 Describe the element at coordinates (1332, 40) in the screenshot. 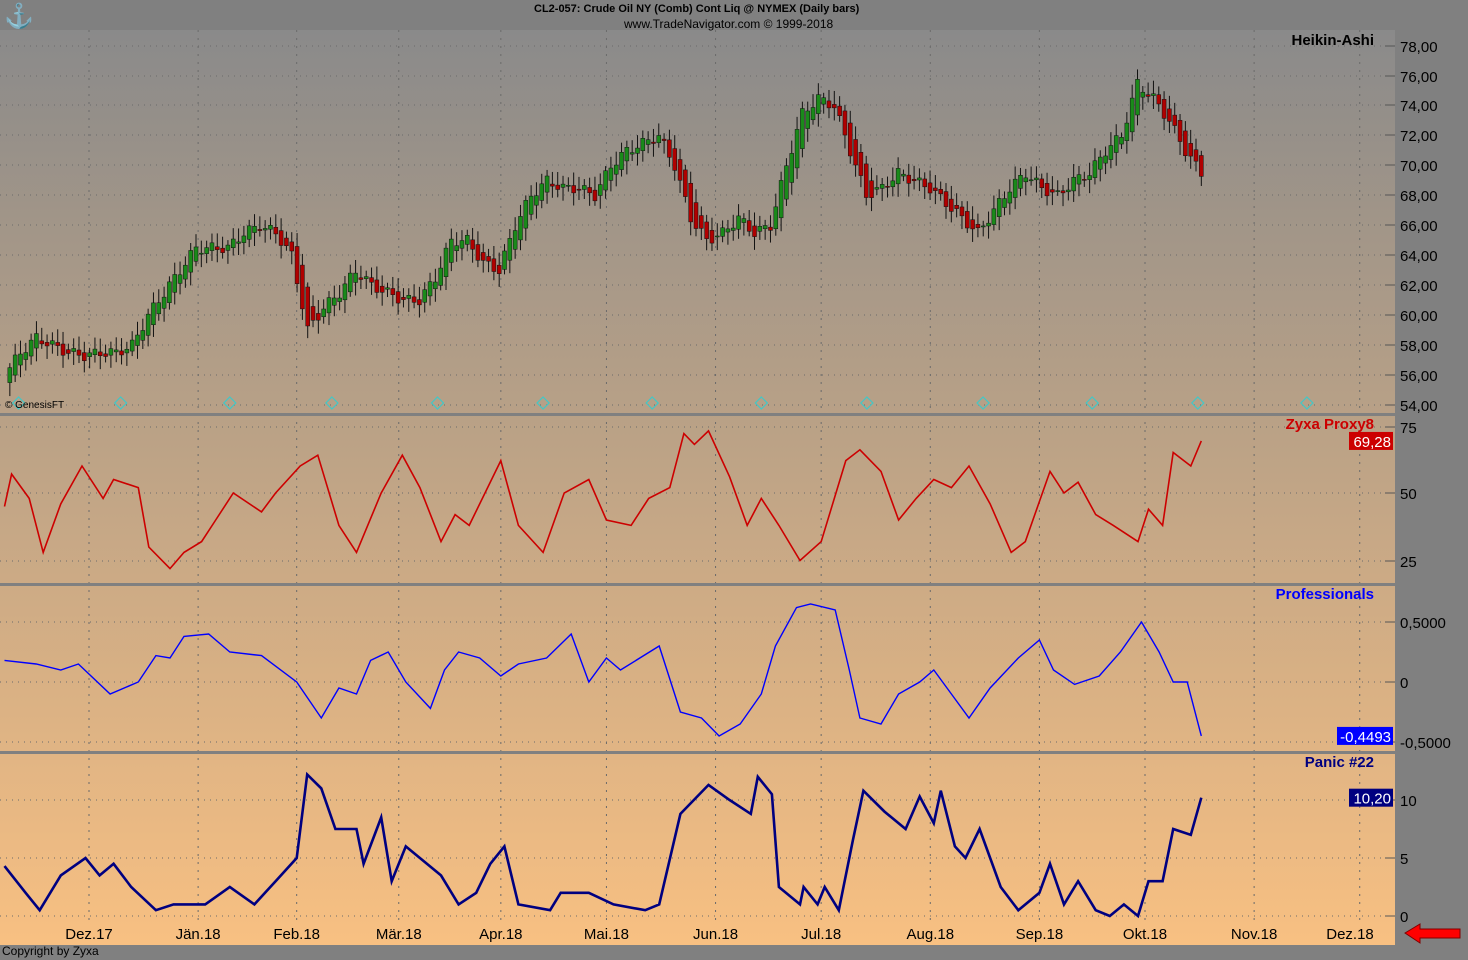

I see `panel-title: Heikin-Ashi` at that location.